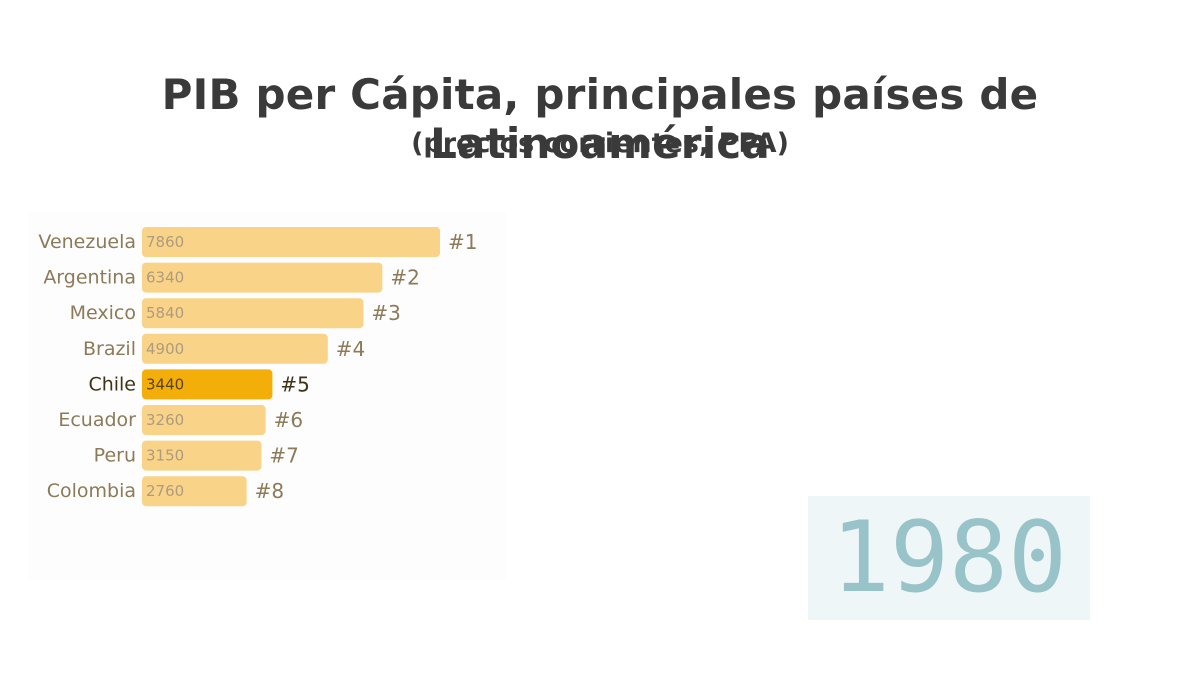  I want to click on value-label-peru: 3150, so click(165, 456).